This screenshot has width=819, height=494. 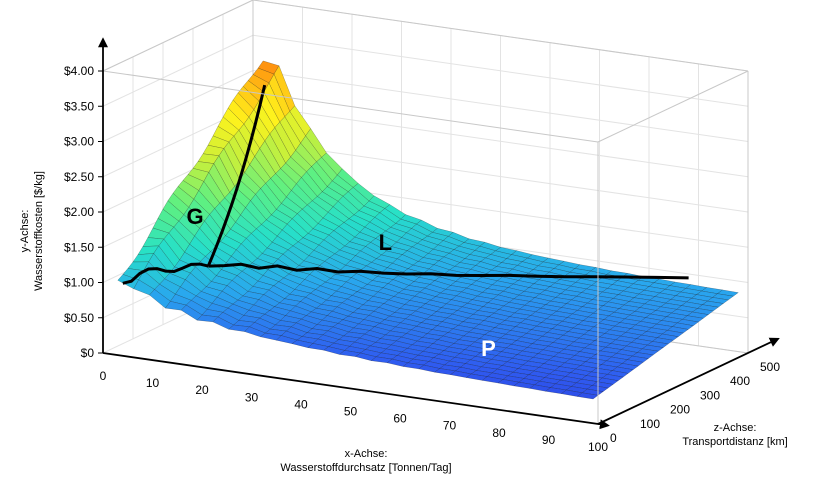 I want to click on z-tick-label: 0, so click(x=613, y=438).